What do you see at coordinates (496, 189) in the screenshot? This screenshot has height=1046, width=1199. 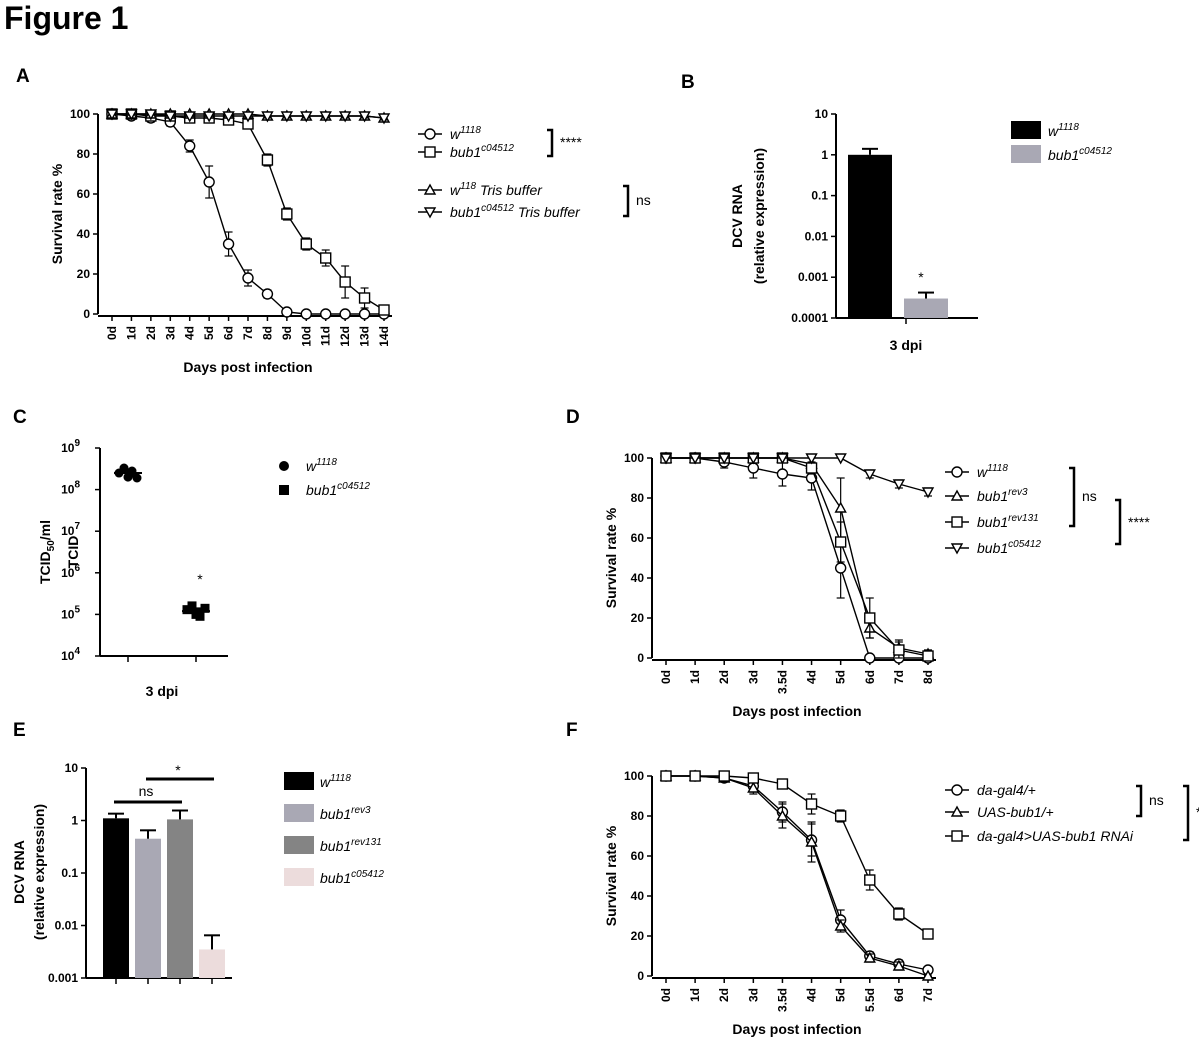 I see `panel-a-legend-label: w118 Tris buffer` at bounding box center [496, 189].